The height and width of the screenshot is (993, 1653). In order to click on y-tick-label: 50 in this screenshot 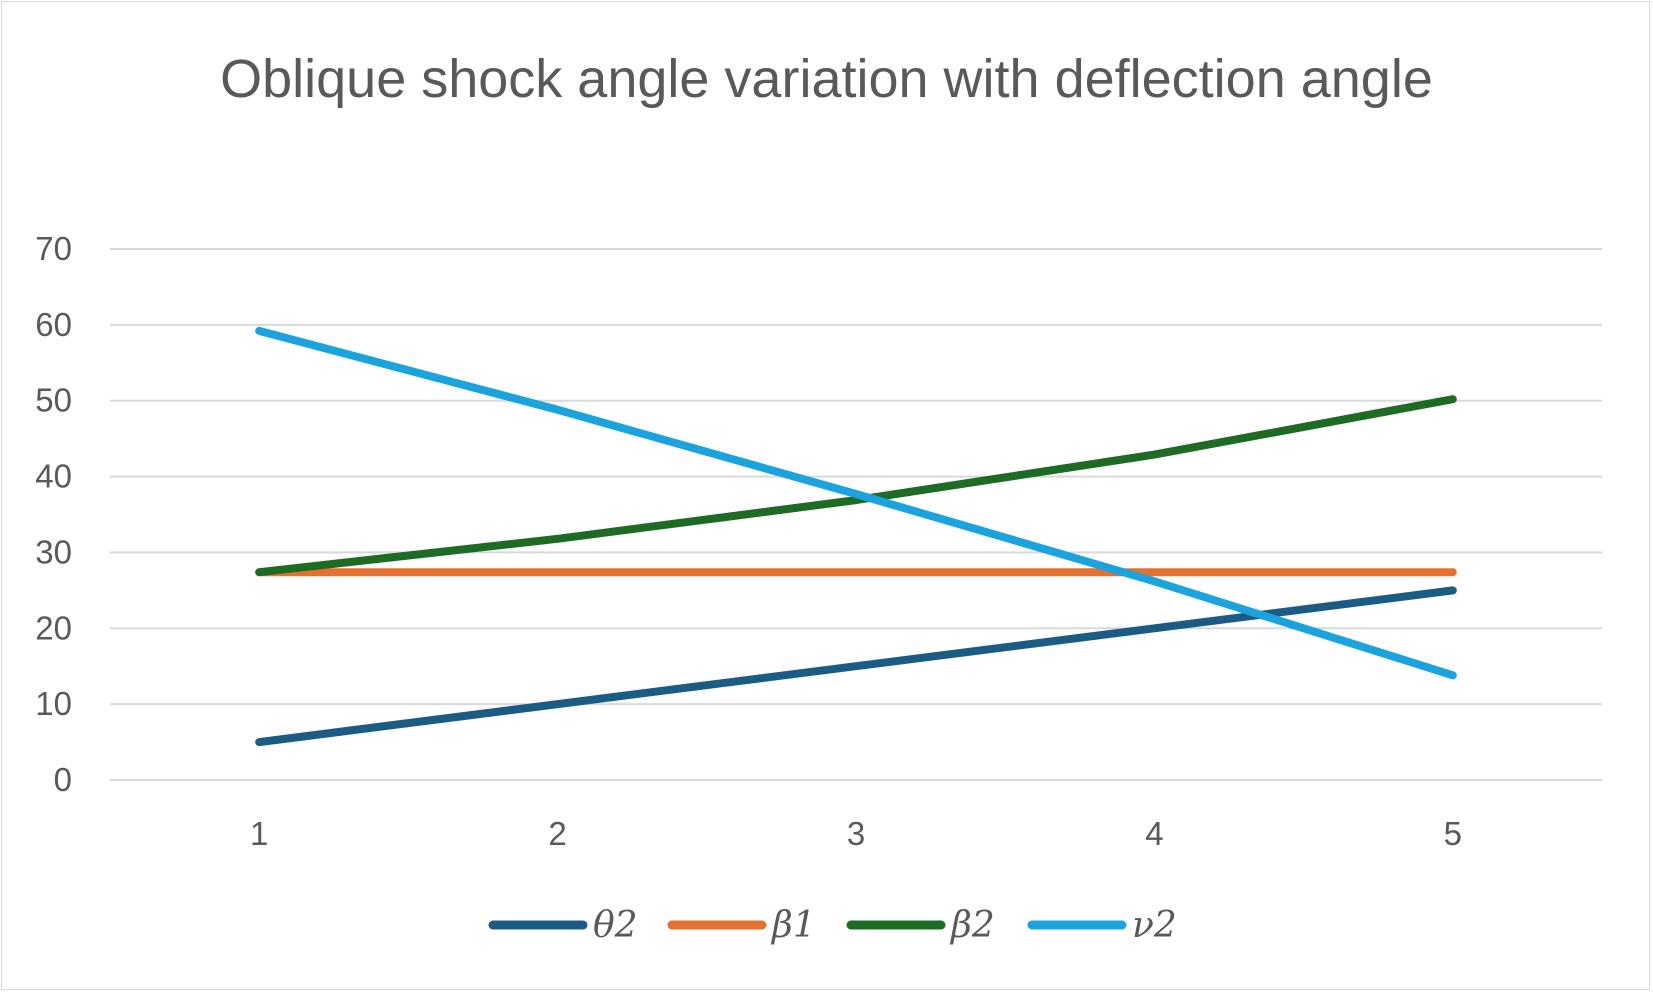, I will do `click(53, 400)`.